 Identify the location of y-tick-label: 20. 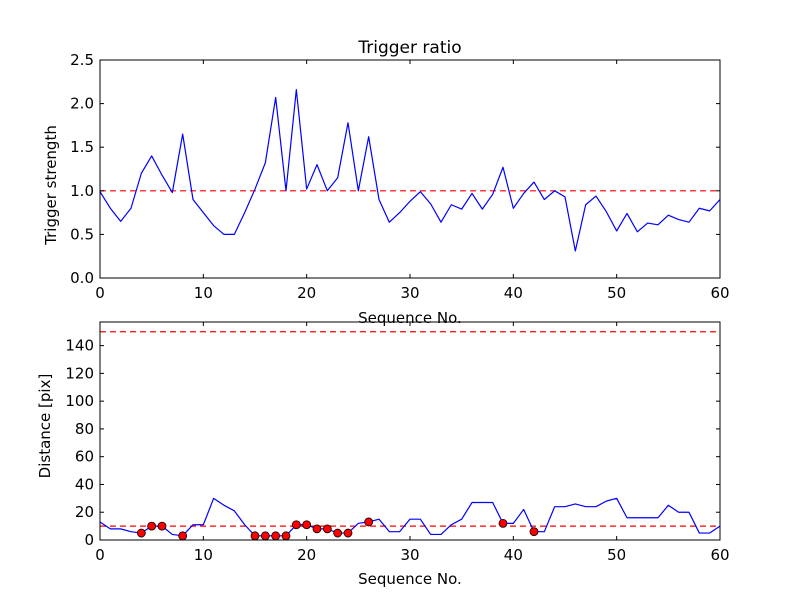
(84, 512).